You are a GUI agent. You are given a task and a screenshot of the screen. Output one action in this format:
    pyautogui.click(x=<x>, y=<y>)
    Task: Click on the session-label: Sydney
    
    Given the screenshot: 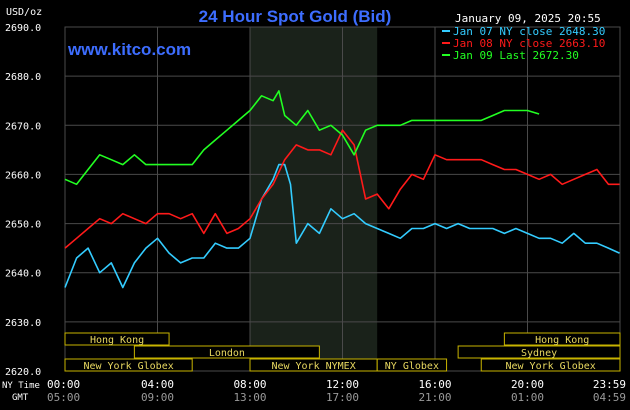 What is the action you would take?
    pyautogui.click(x=539, y=353)
    